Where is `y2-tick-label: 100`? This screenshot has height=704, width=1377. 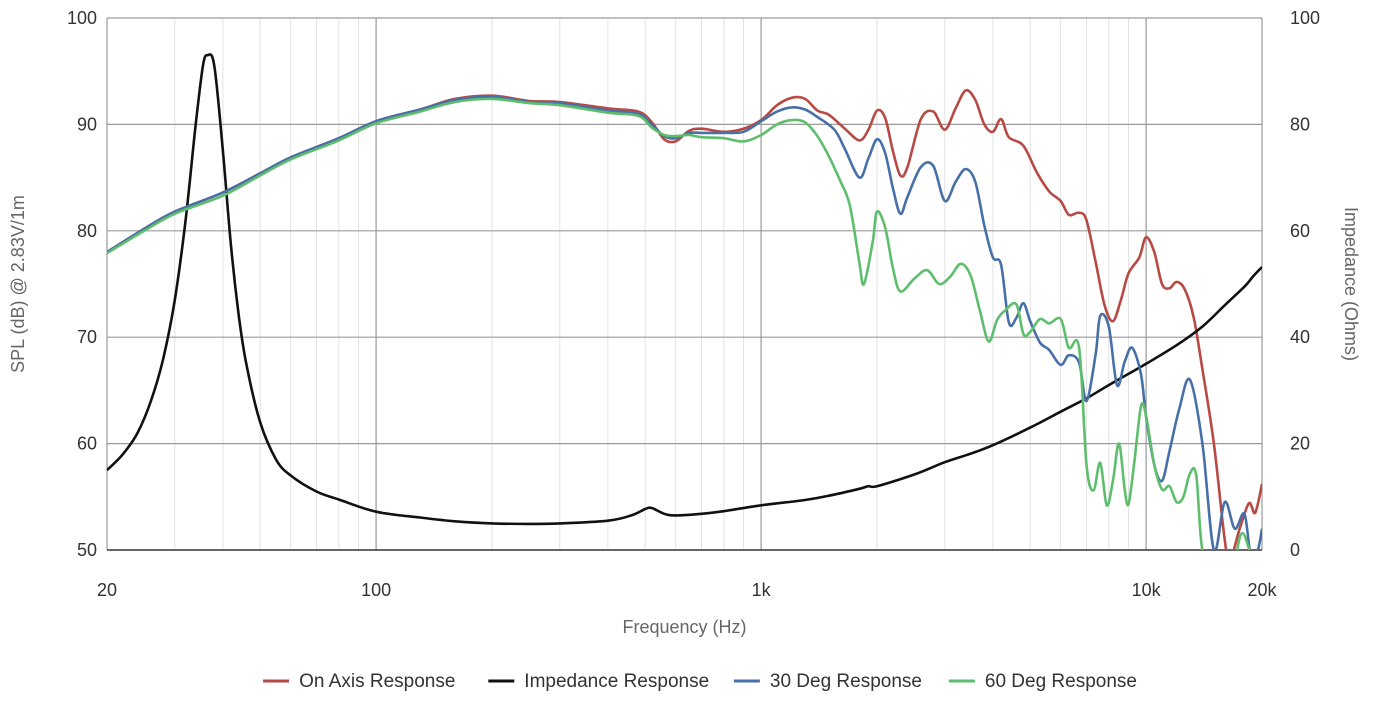 y2-tick-label: 100 is located at coordinates (1305, 18).